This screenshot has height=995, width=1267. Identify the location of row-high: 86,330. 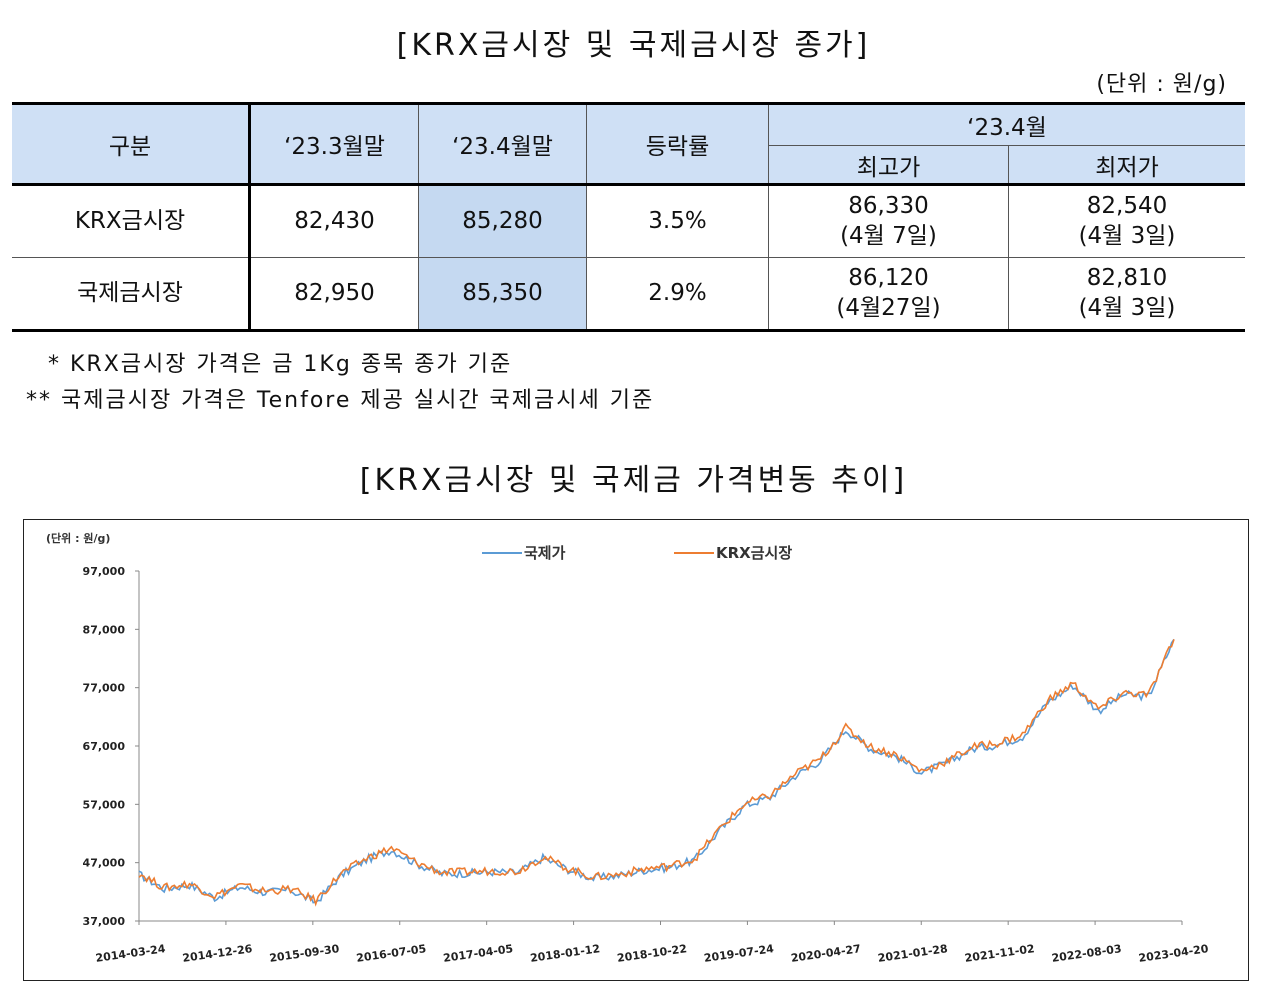
(888, 205).